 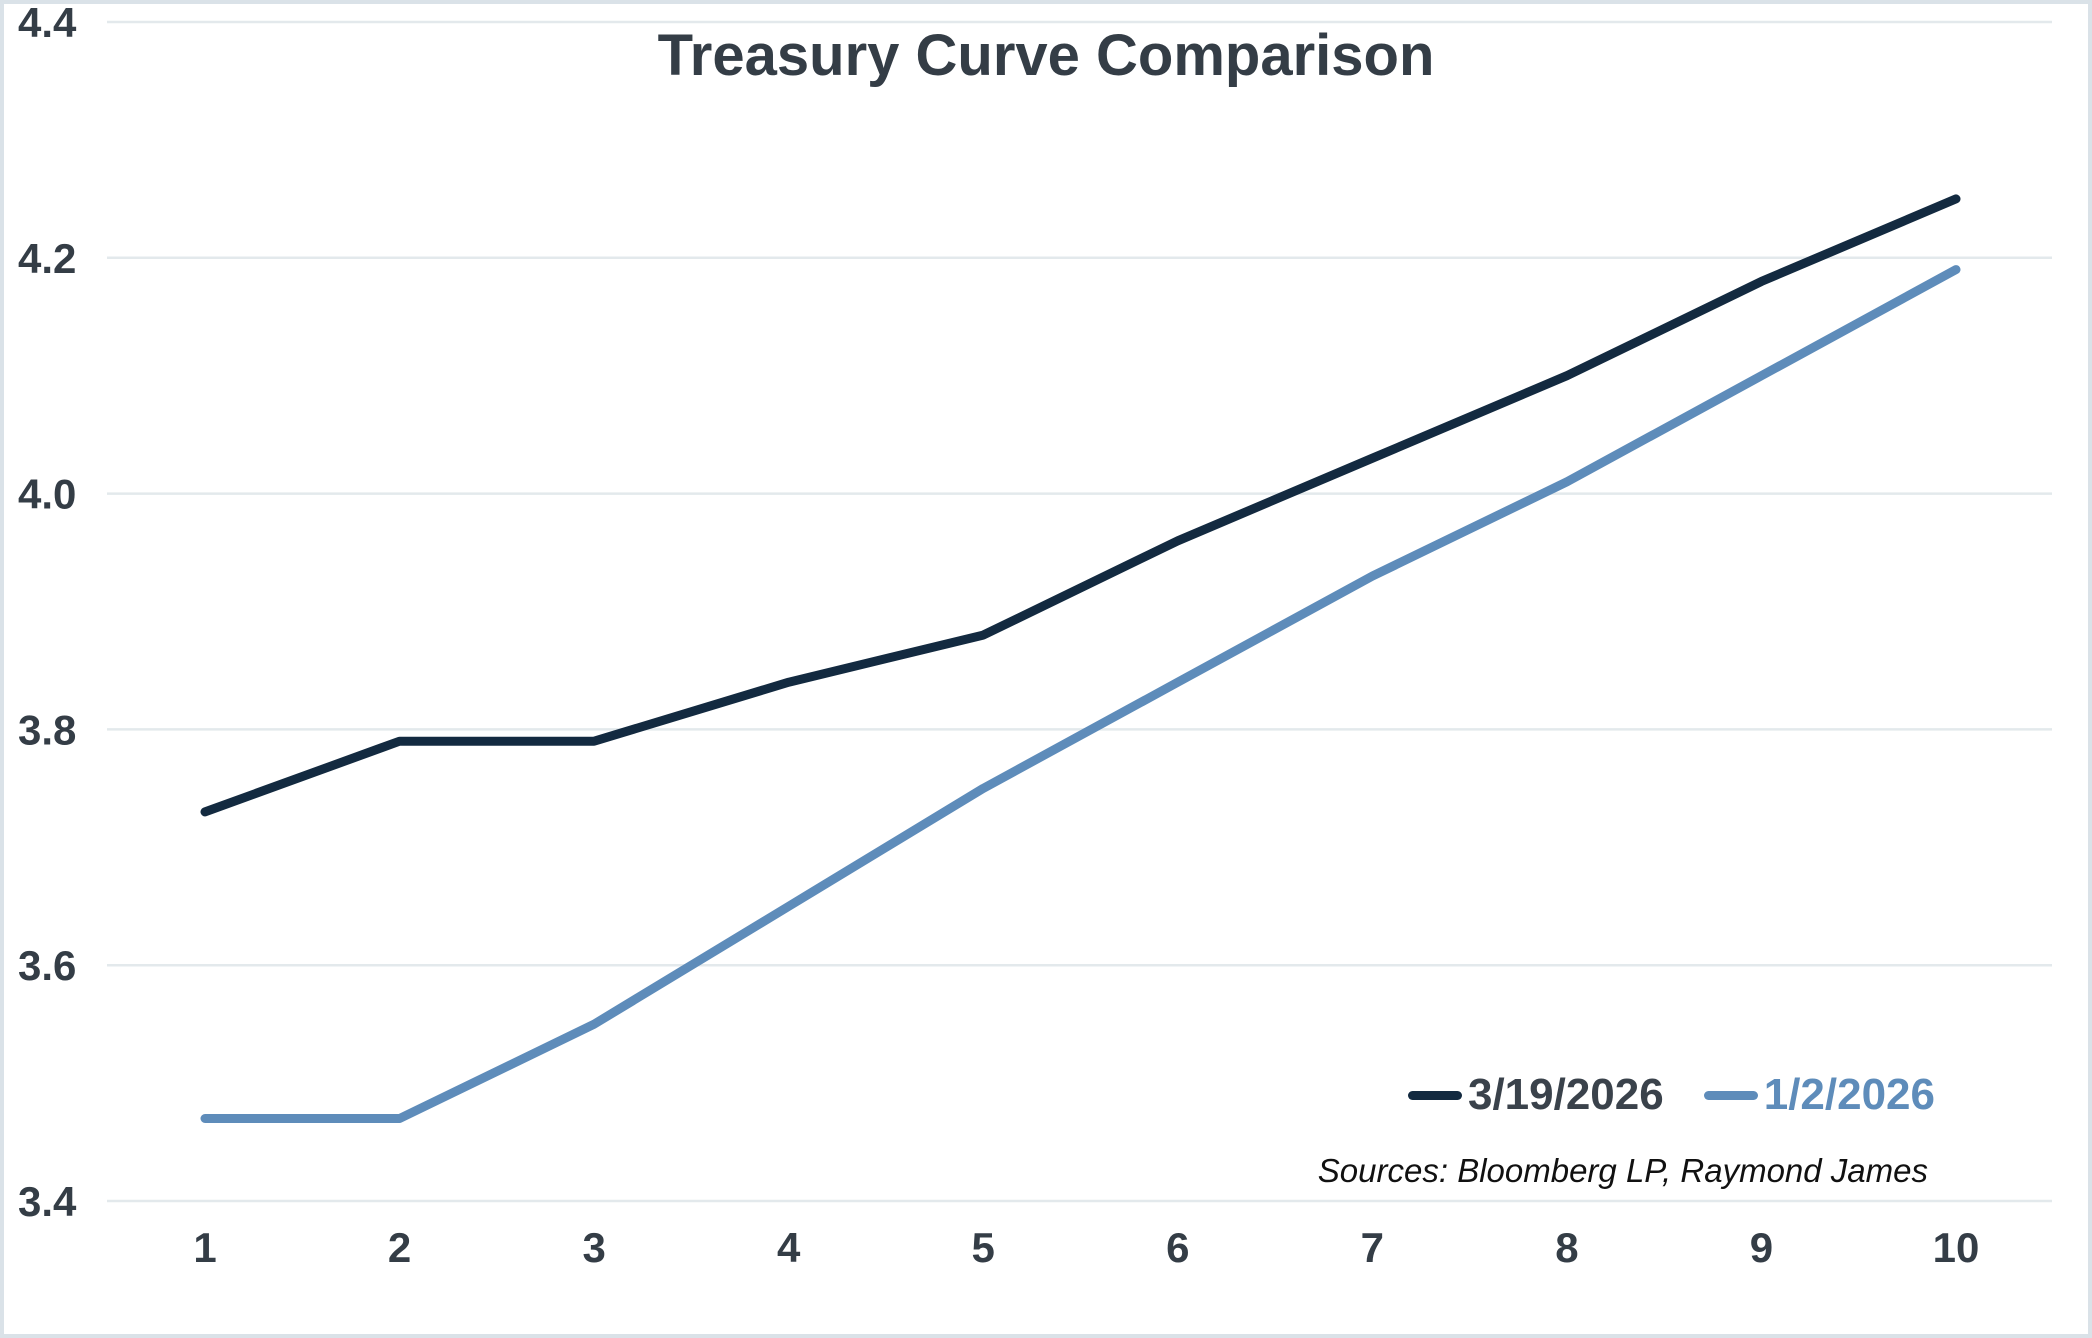 What do you see at coordinates (1565, 1094) in the screenshot?
I see `legend-label-series-1: 3/19/2026` at bounding box center [1565, 1094].